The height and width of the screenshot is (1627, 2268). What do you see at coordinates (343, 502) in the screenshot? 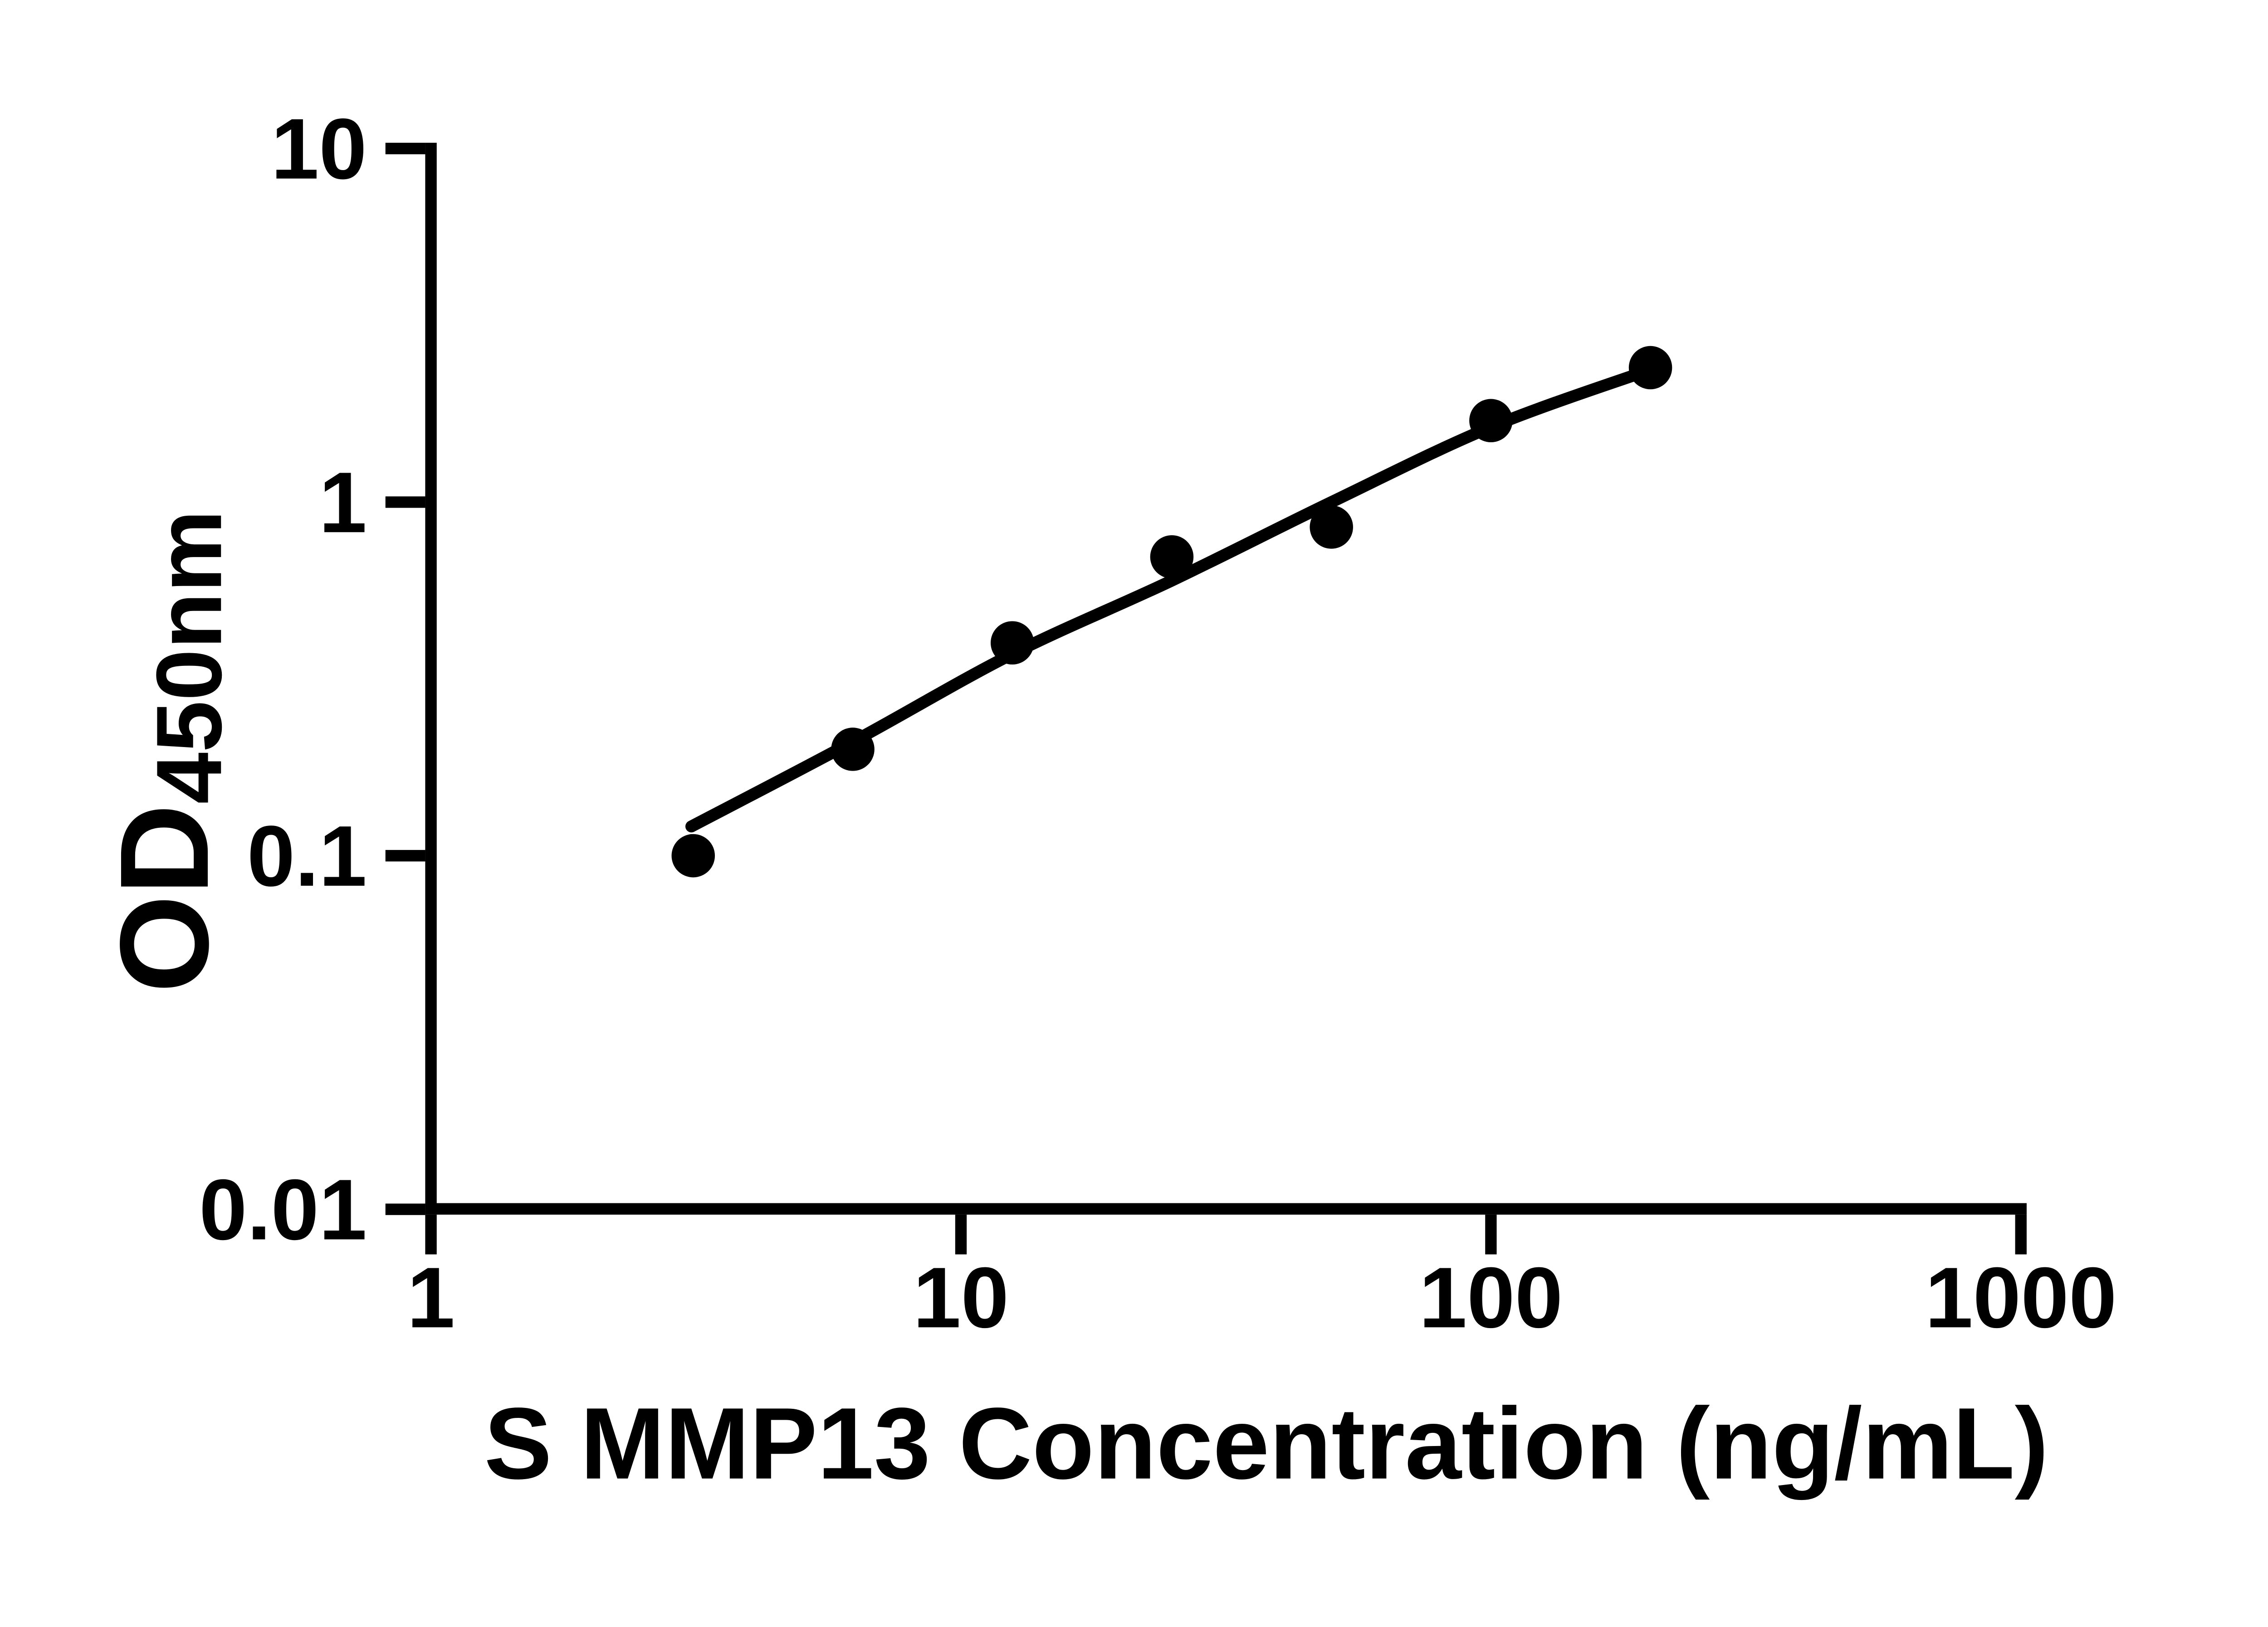
I see `y-tick-label: 1` at bounding box center [343, 502].